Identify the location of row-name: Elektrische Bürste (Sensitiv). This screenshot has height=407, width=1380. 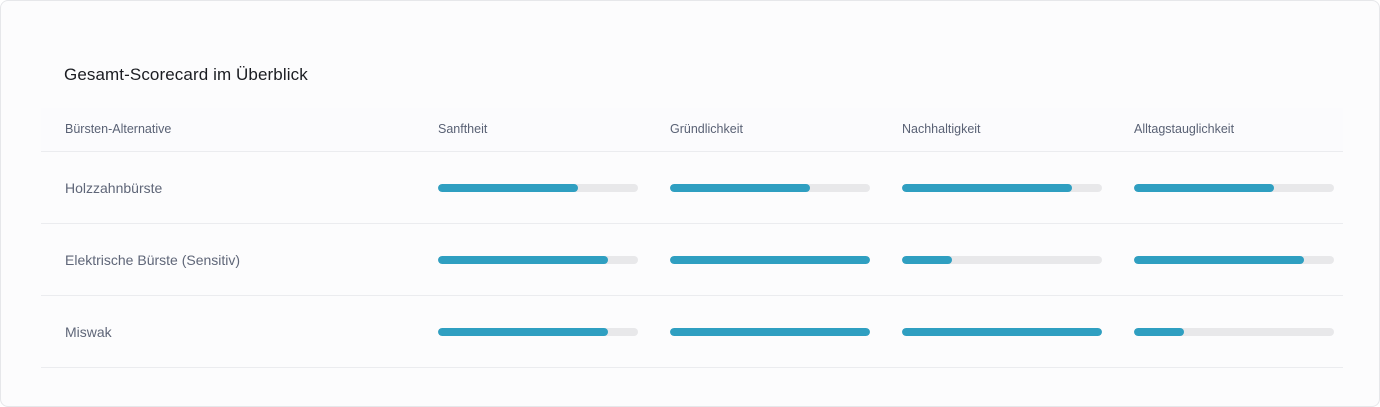
(153, 260).